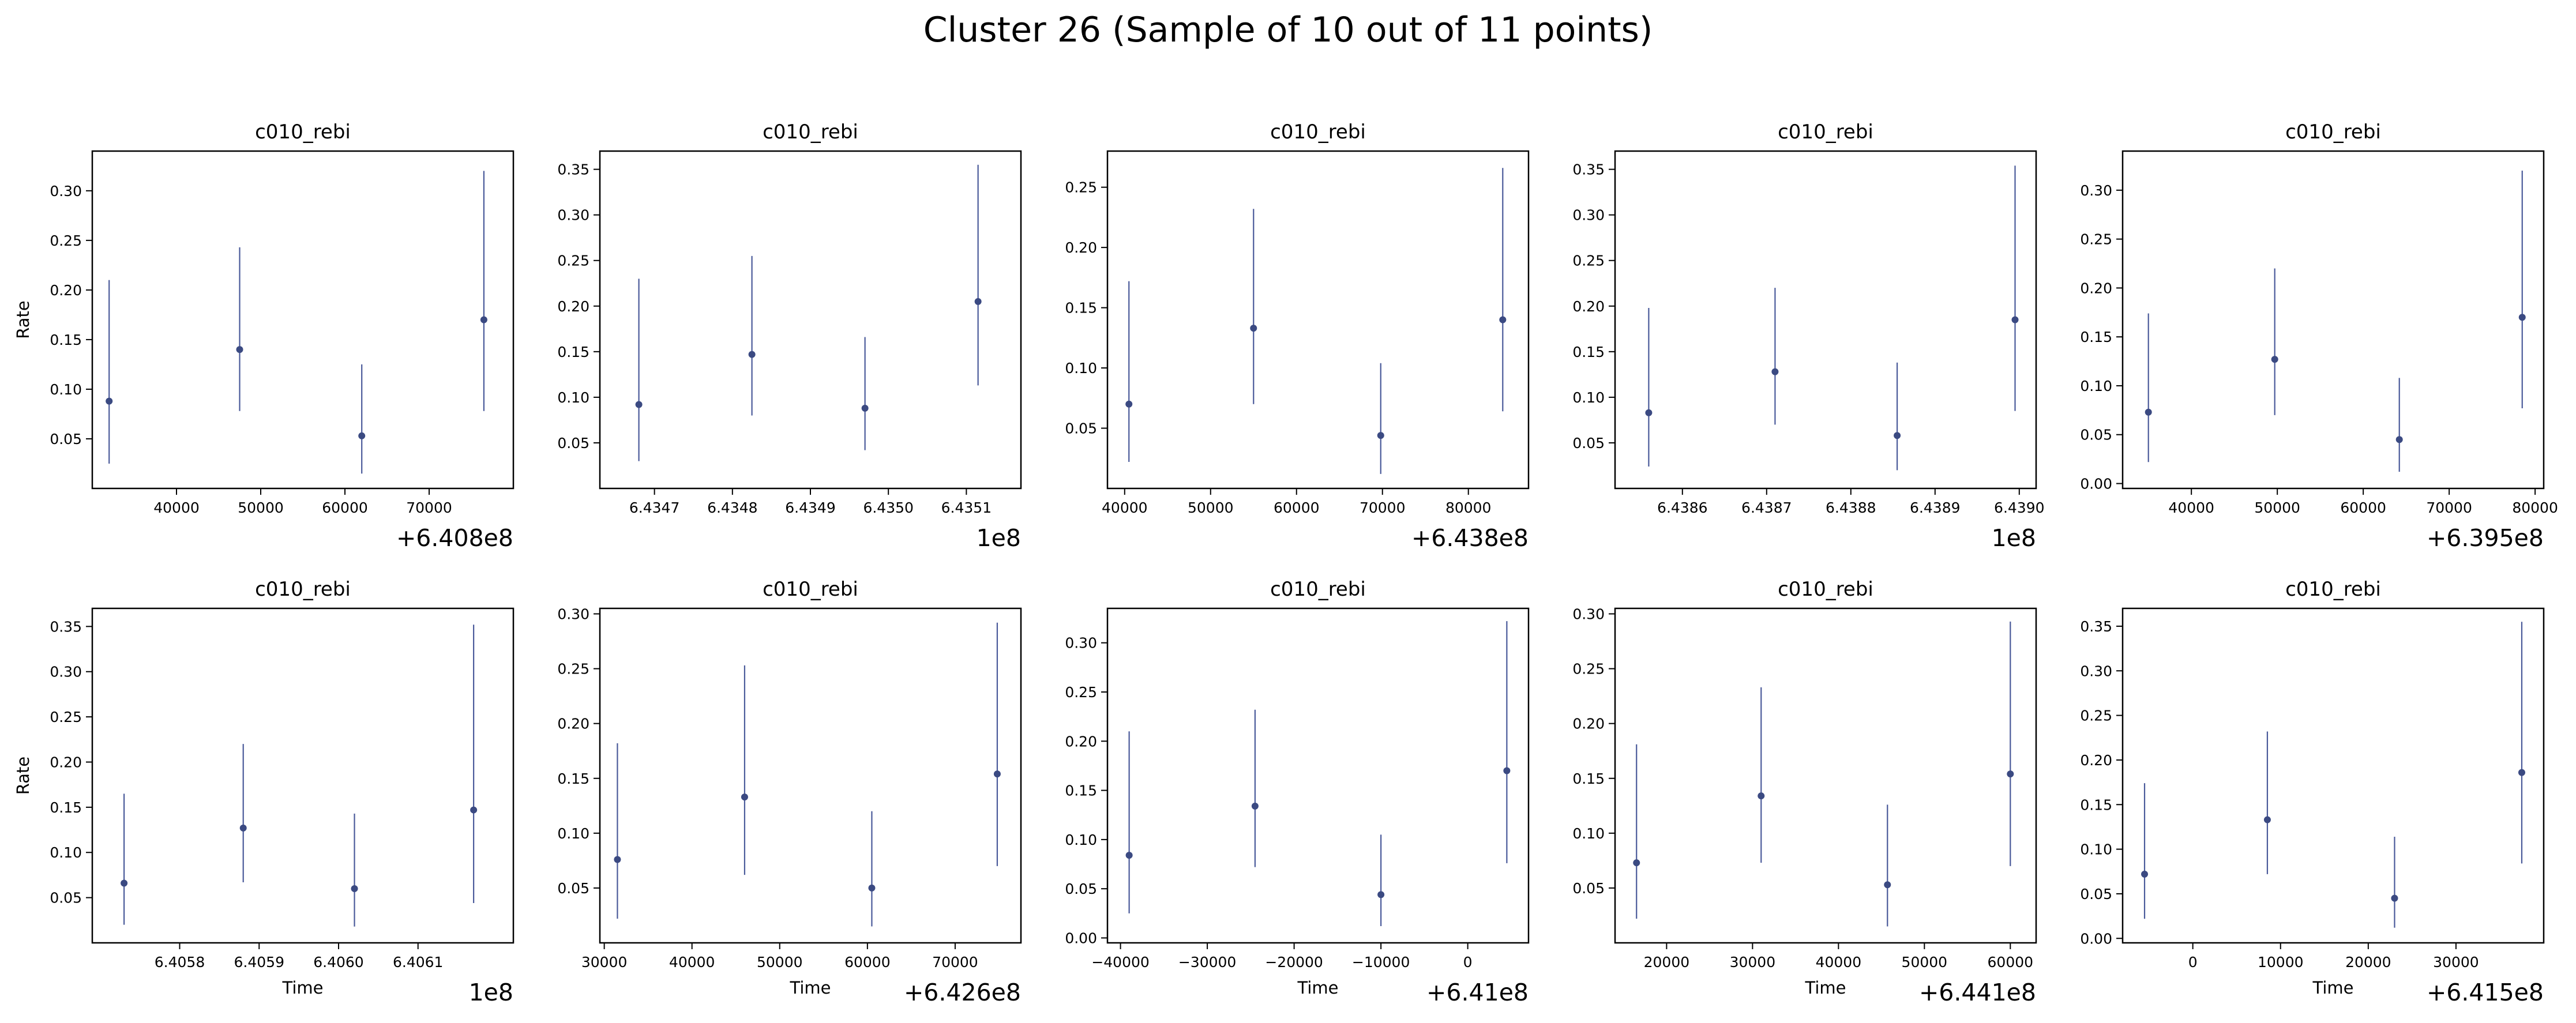 This screenshot has height=1023, width=2576. Describe the element at coordinates (180, 962) in the screenshot. I see `x-tick-label: 6.4058` at that location.